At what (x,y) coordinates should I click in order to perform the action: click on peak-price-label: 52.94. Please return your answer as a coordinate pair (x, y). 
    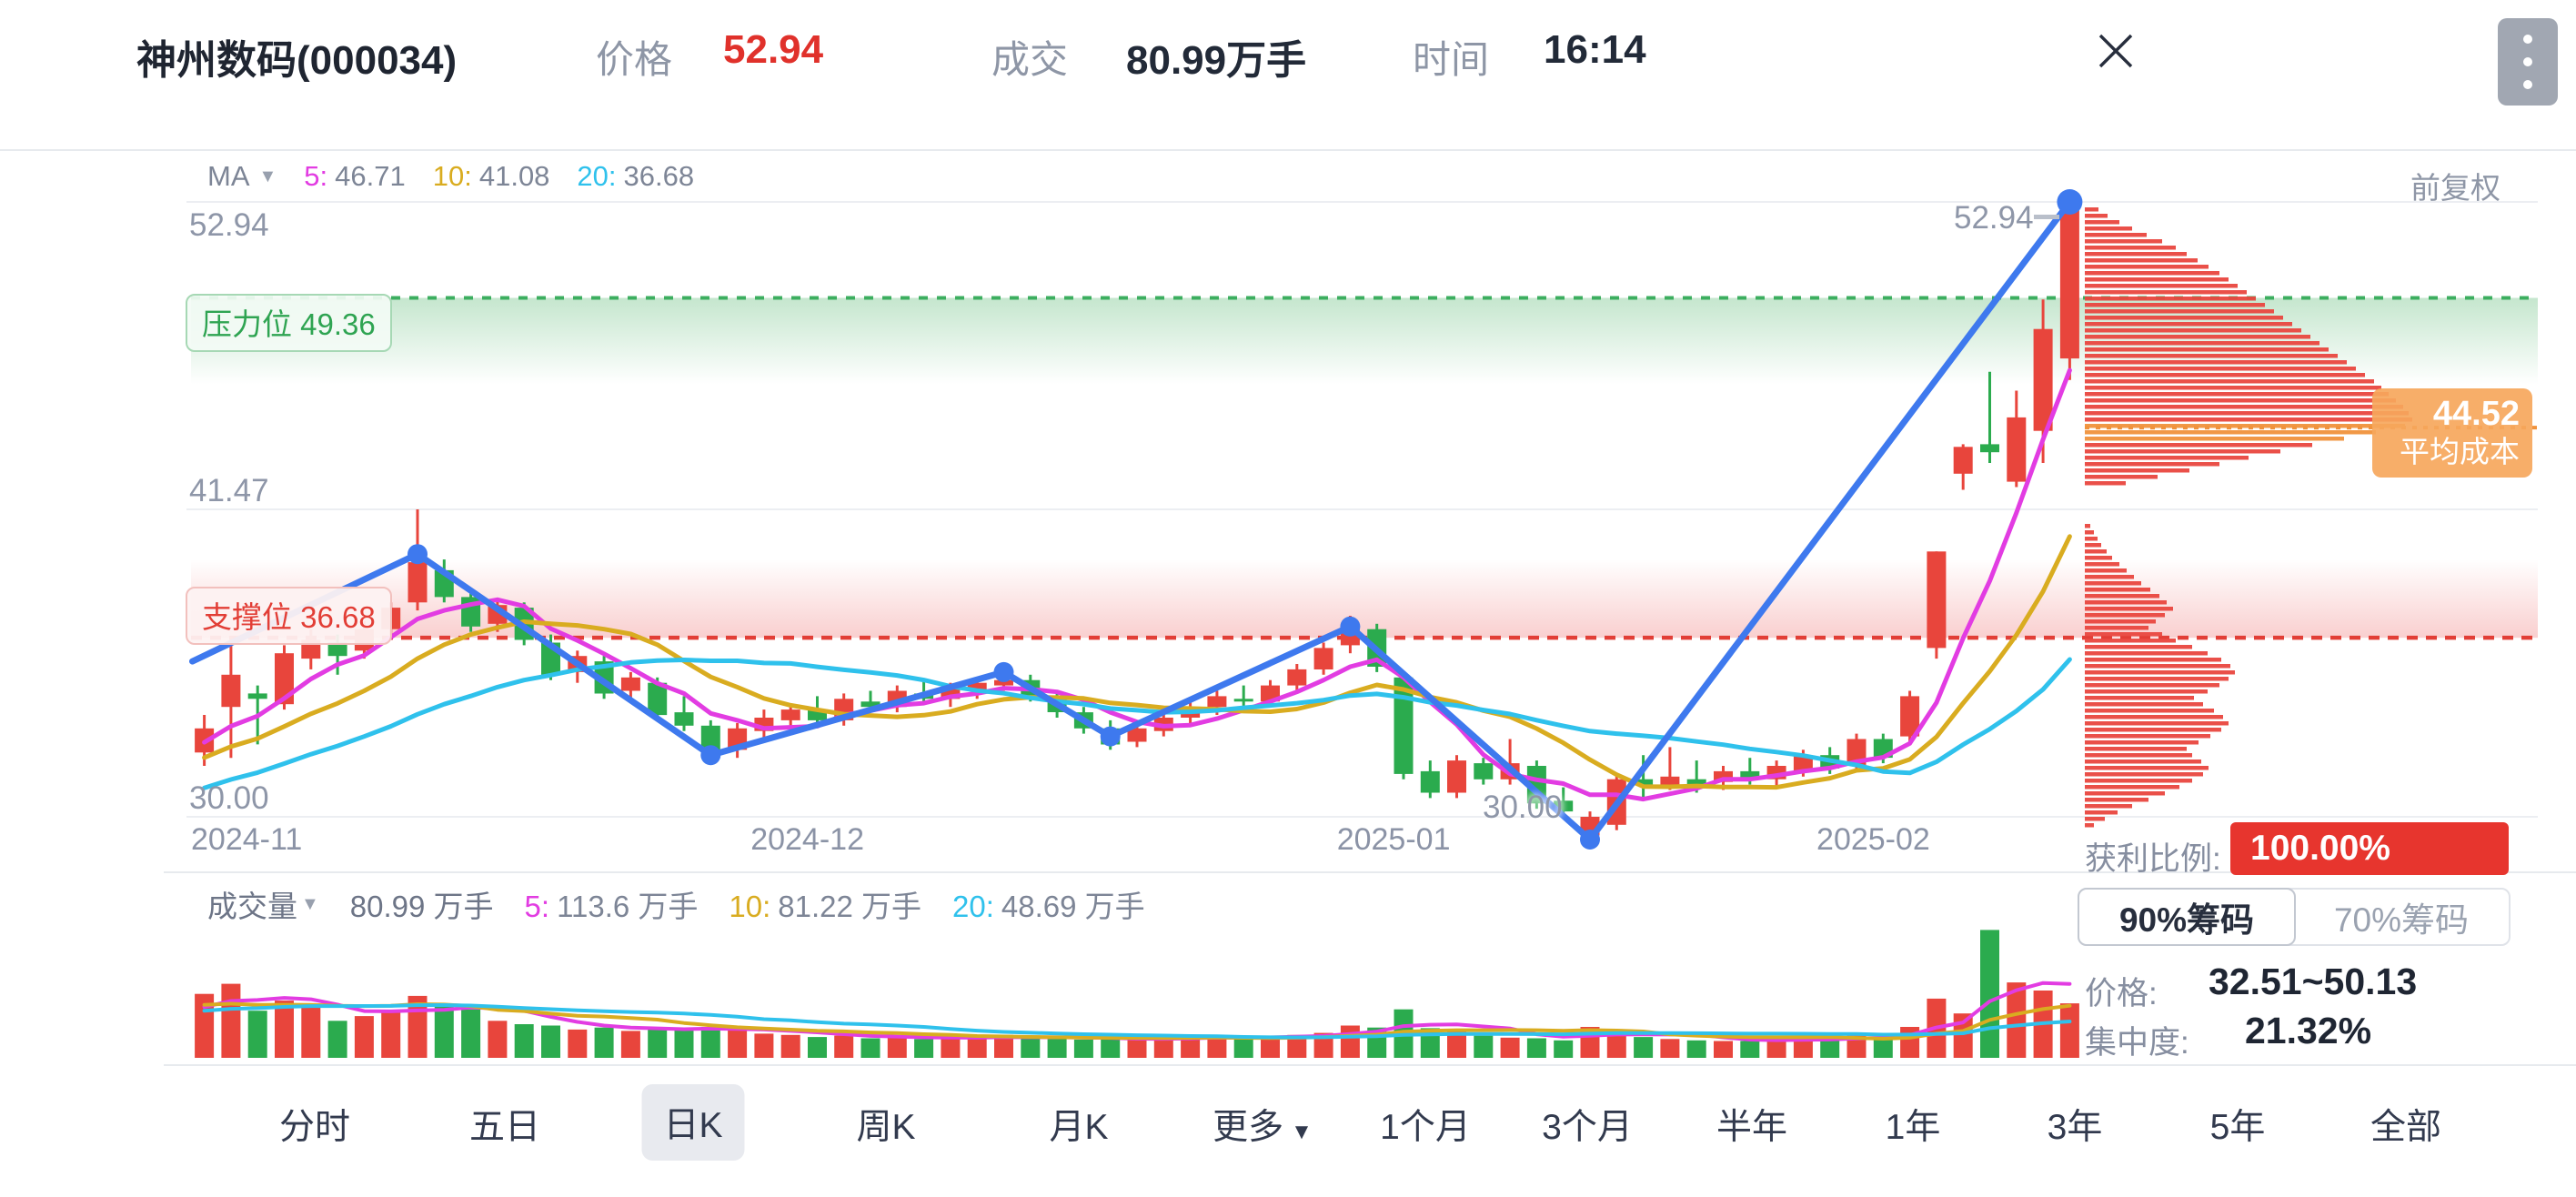
    Looking at the image, I should click on (1994, 218).